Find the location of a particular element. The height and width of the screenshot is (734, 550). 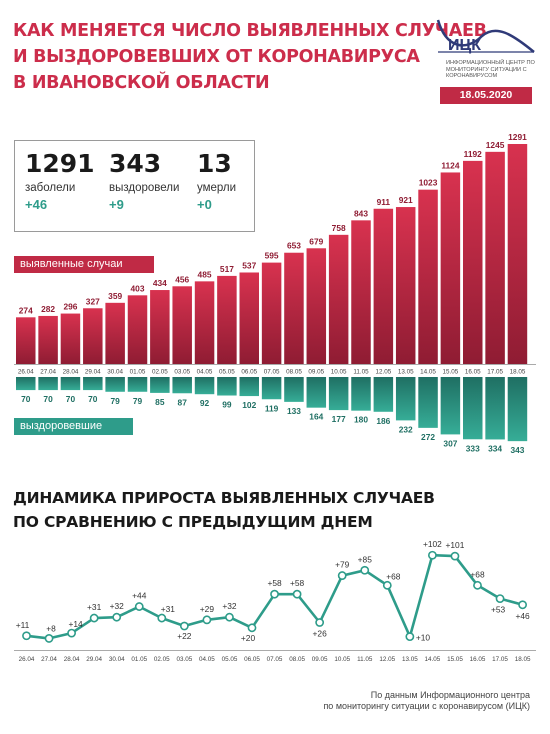

bar-category-label: 06.05 is located at coordinates (249, 372).